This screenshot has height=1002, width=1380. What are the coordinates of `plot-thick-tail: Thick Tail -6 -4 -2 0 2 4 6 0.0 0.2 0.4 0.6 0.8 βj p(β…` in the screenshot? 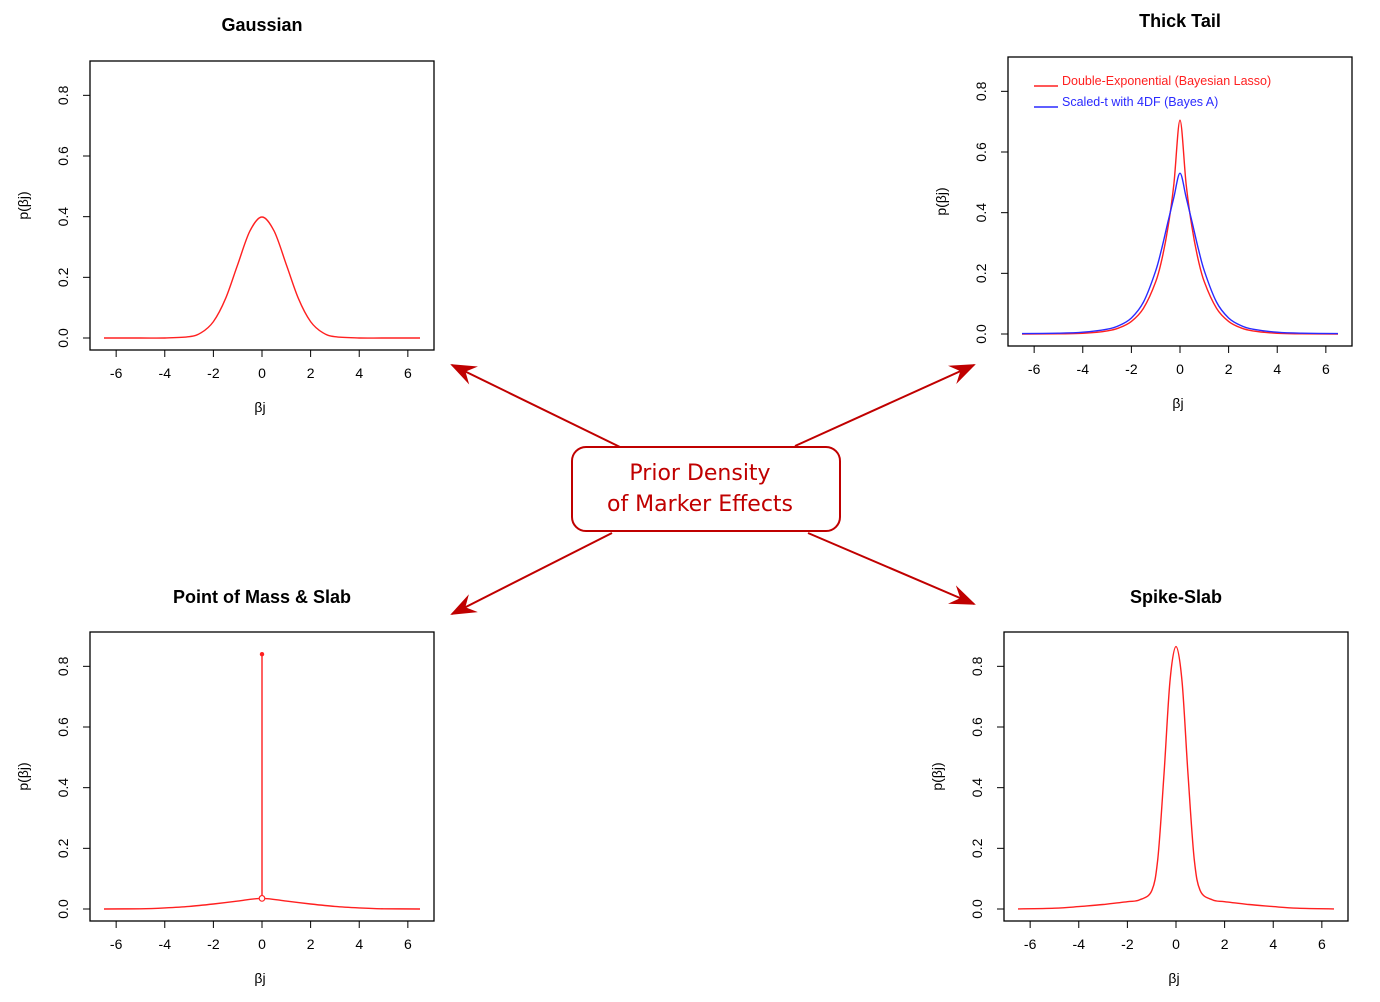 It's located at (1143, 211).